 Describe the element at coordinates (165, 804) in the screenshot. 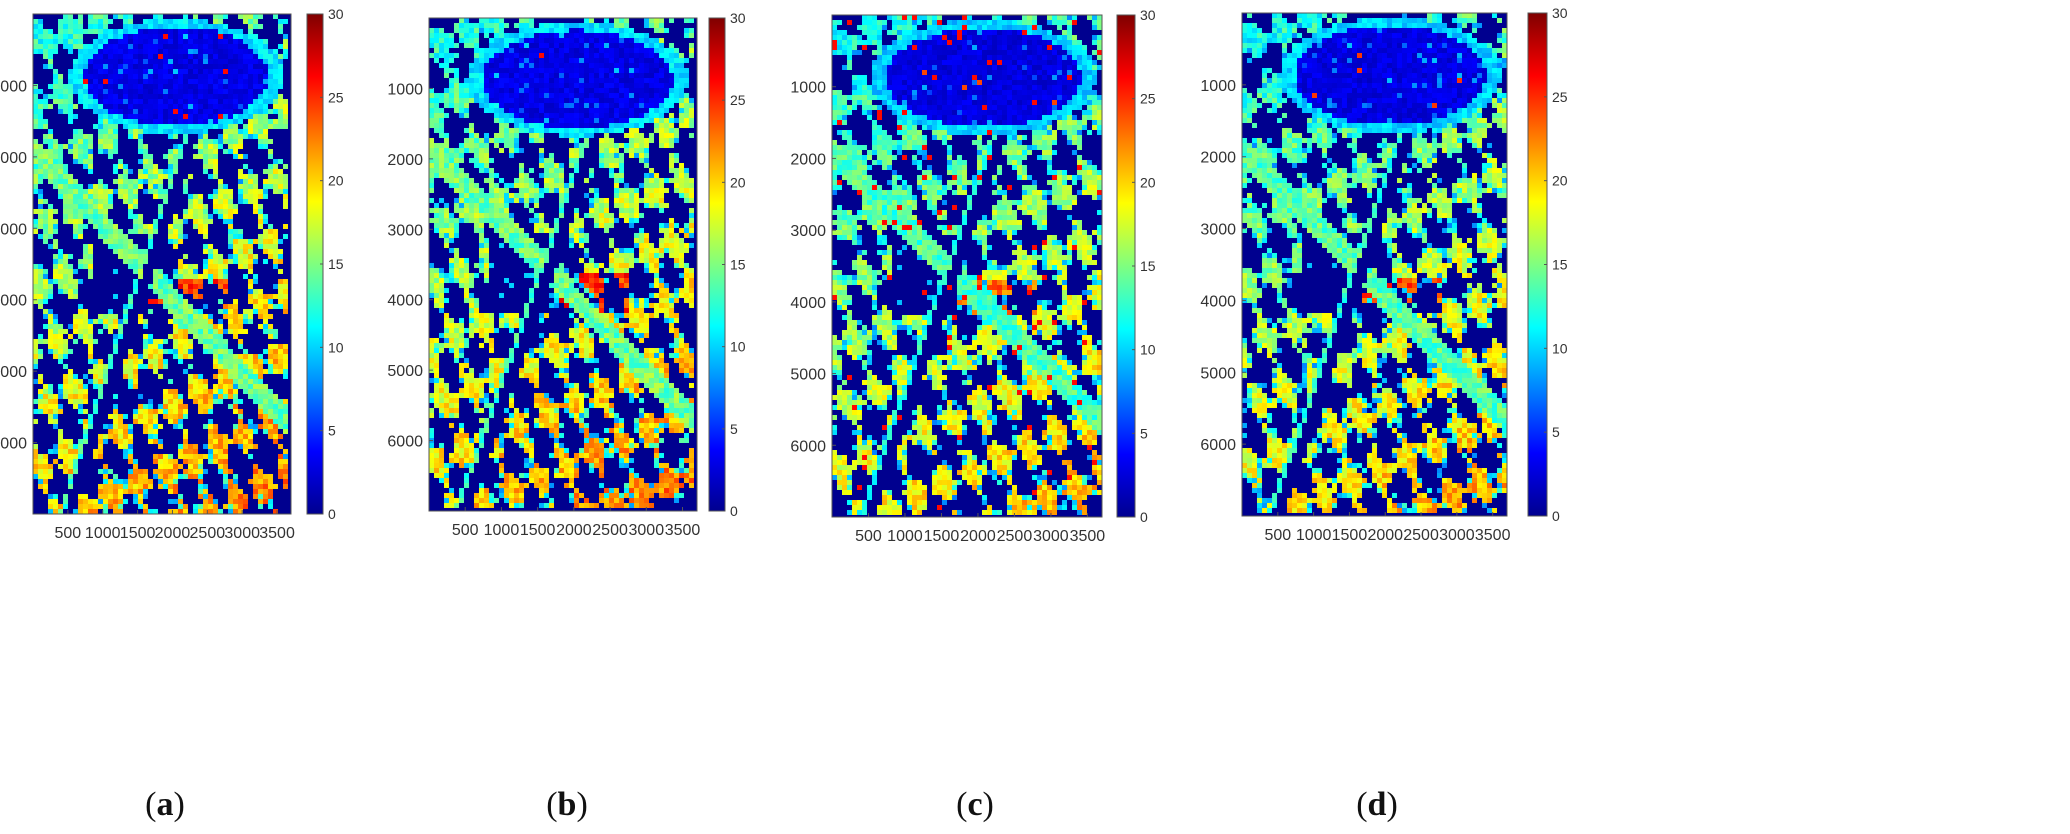

I see `panel-label: (a)` at that location.